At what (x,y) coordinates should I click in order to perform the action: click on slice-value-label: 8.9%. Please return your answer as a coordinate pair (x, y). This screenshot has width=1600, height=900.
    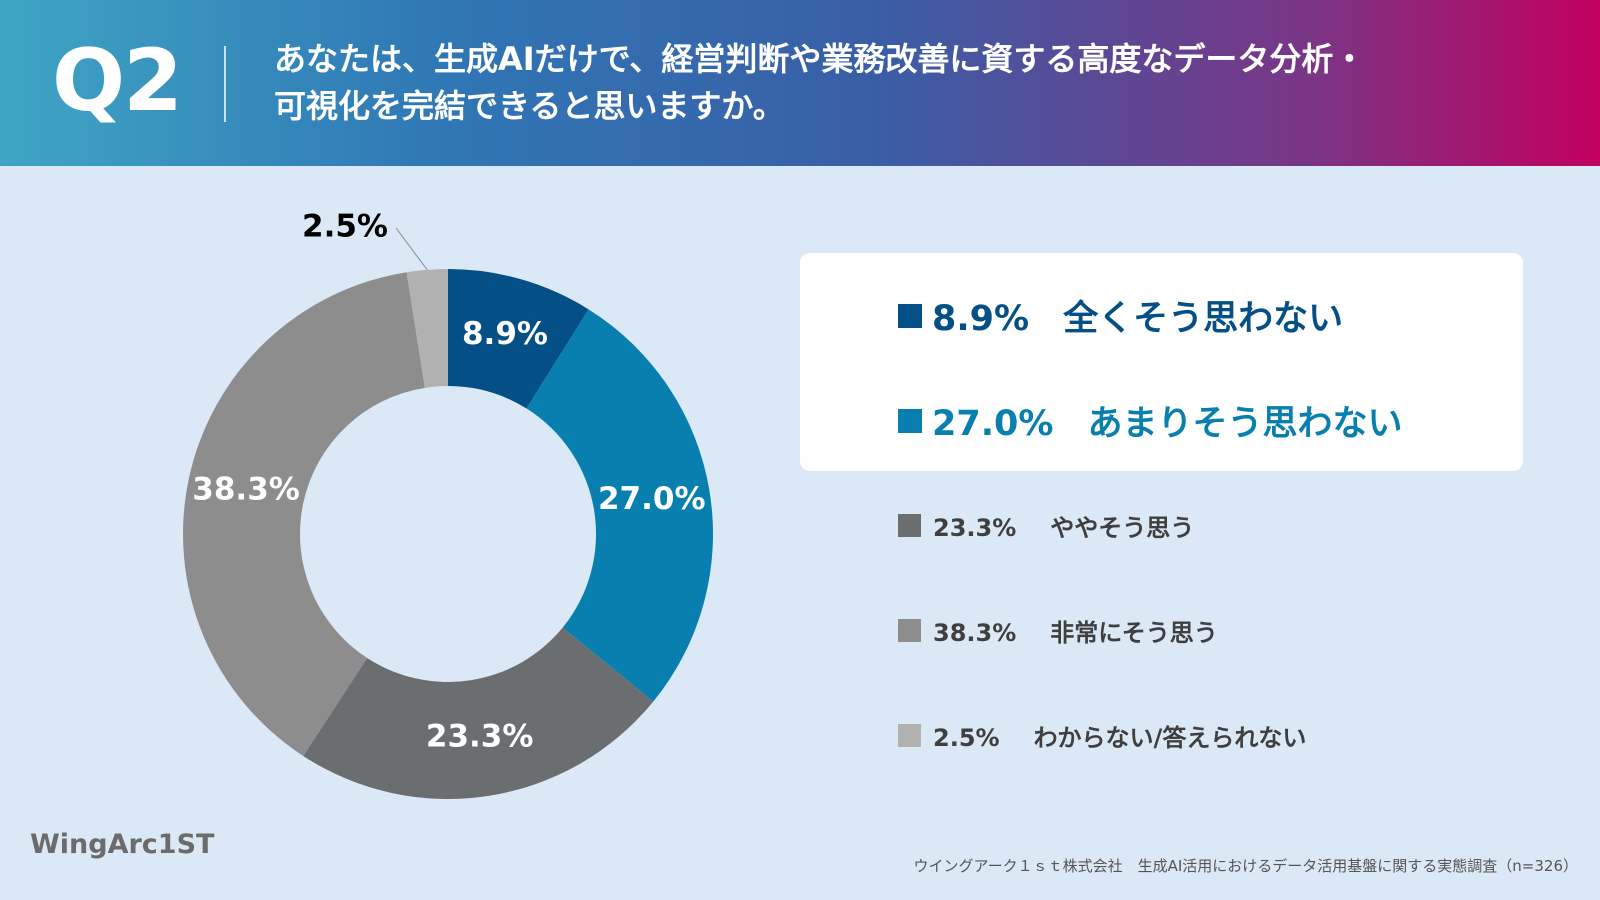
    Looking at the image, I should click on (505, 334).